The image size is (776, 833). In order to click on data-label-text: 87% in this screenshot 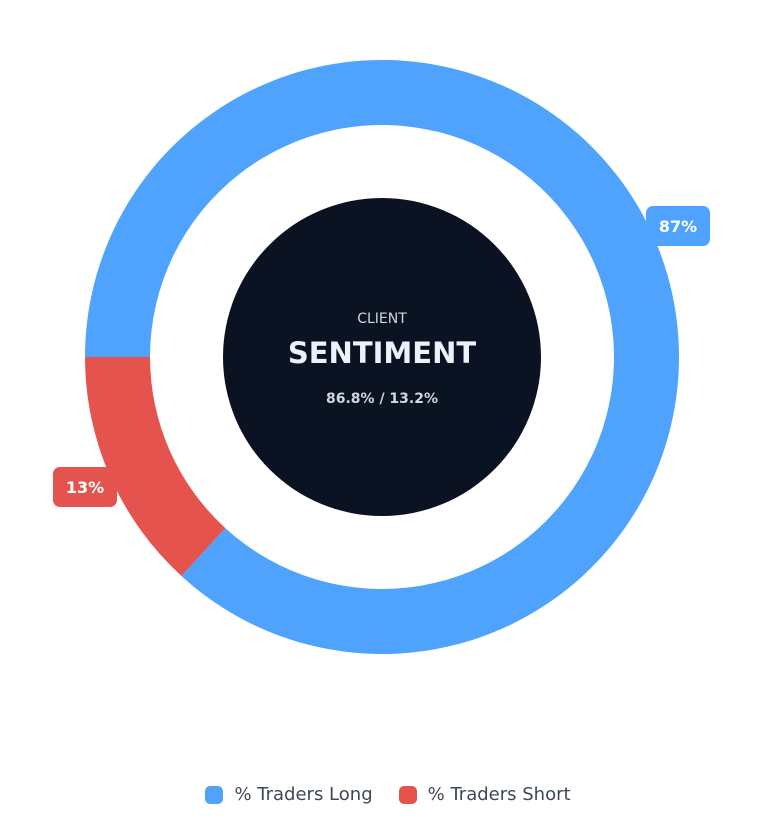, I will do `click(678, 226)`.